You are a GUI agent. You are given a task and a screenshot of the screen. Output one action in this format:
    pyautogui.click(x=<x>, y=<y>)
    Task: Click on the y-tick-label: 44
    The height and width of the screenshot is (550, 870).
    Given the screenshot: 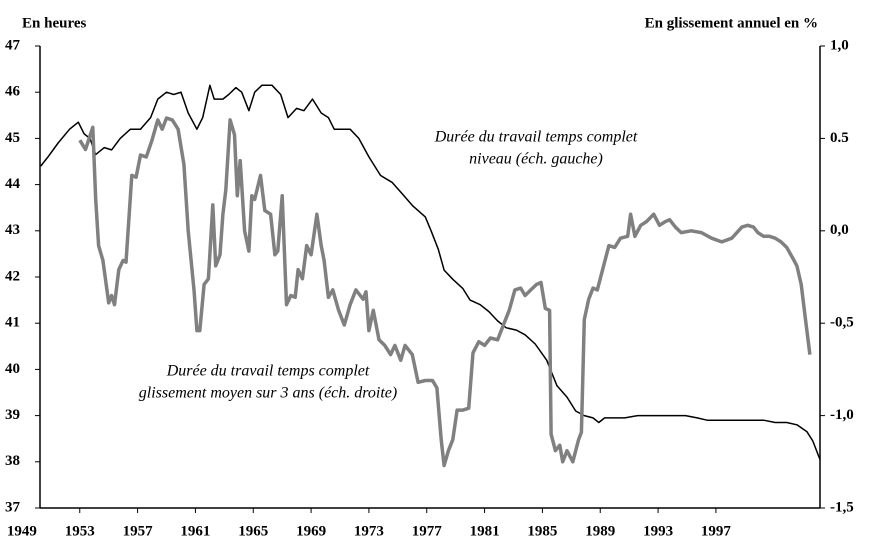 What is the action you would take?
    pyautogui.click(x=13, y=184)
    